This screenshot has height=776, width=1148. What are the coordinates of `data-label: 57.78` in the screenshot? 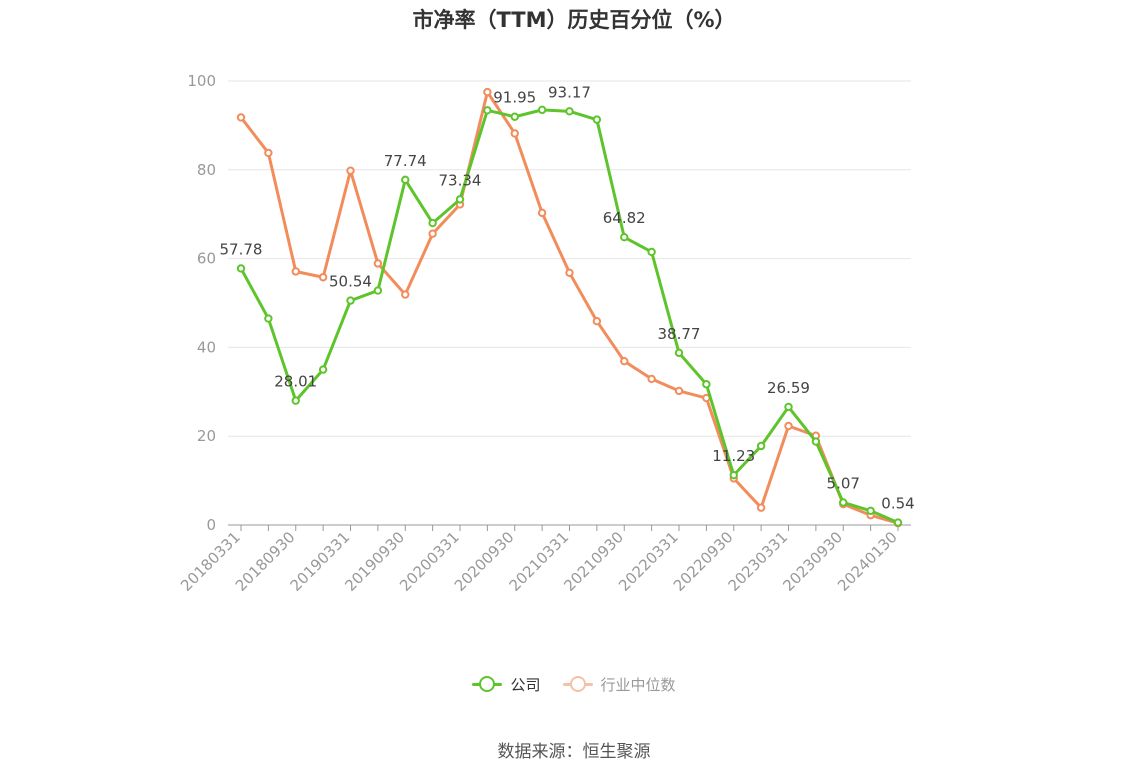 It's located at (241, 249).